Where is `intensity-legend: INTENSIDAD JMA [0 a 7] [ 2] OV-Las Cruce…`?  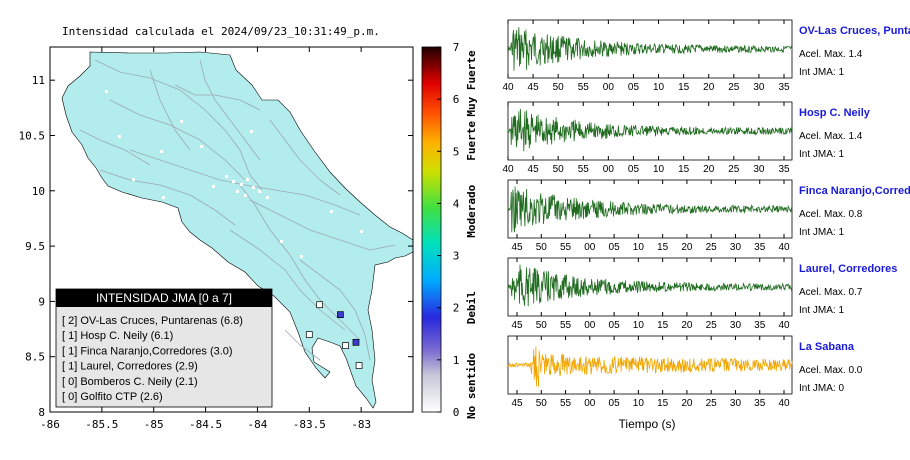
intensity-legend: INTENSIDAD JMA [0 a 7] [ 2] OV-Las Cruce… is located at coordinates (164, 348).